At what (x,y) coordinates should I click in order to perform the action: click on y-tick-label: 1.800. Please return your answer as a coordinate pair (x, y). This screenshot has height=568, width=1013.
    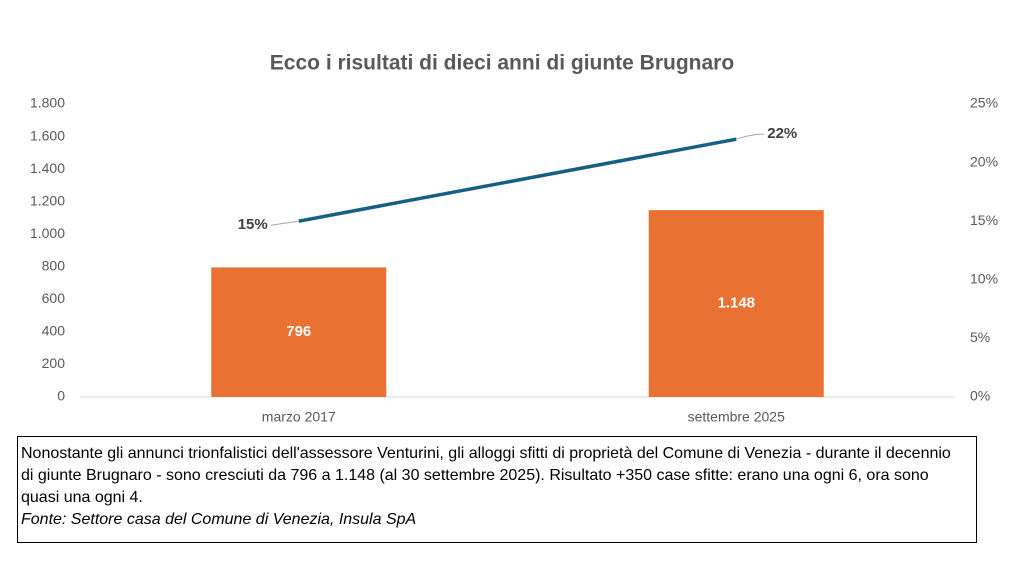
    Looking at the image, I should click on (47, 103).